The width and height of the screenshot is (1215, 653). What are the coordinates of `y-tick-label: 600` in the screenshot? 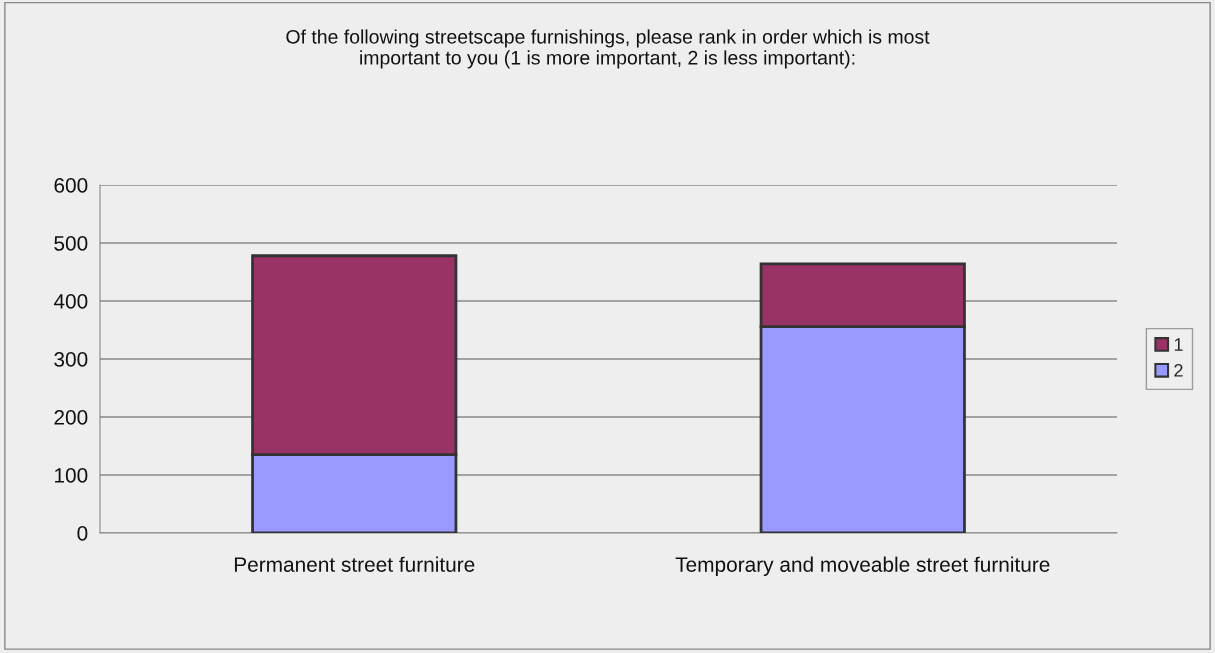 It's located at (71, 185).